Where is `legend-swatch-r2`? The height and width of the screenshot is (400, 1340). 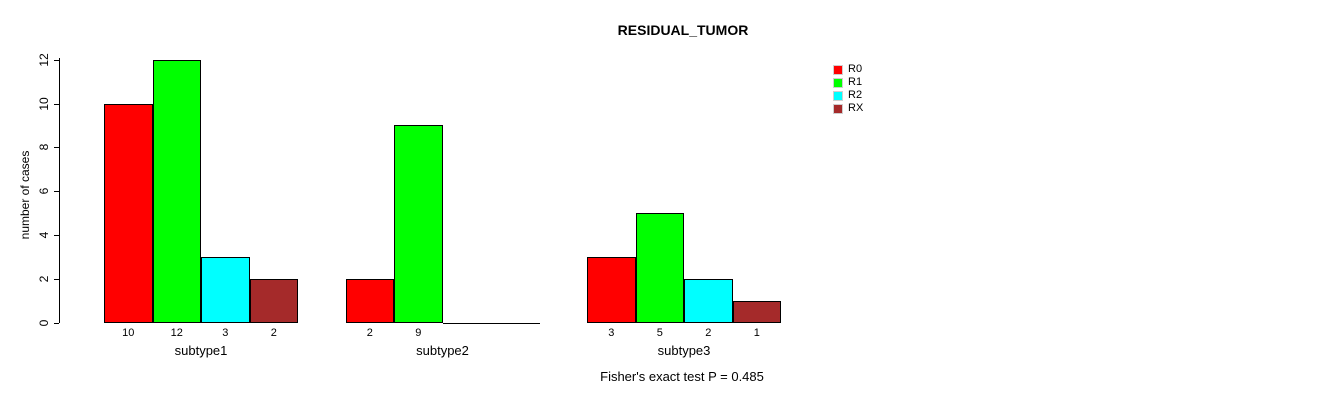
legend-swatch-r2 is located at coordinates (838, 95).